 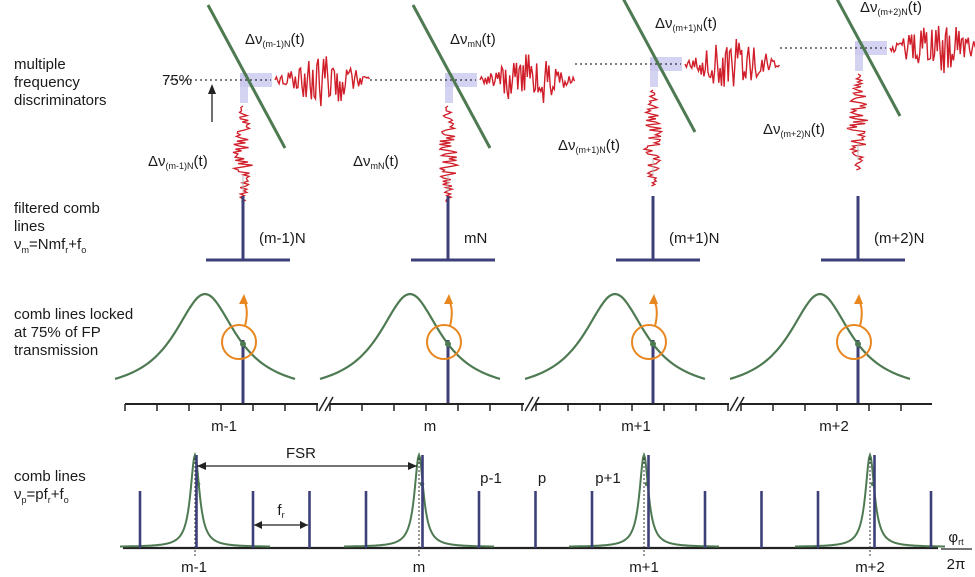 What do you see at coordinates (258, 525) in the screenshot?
I see `fr-arrow-head-left` at bounding box center [258, 525].